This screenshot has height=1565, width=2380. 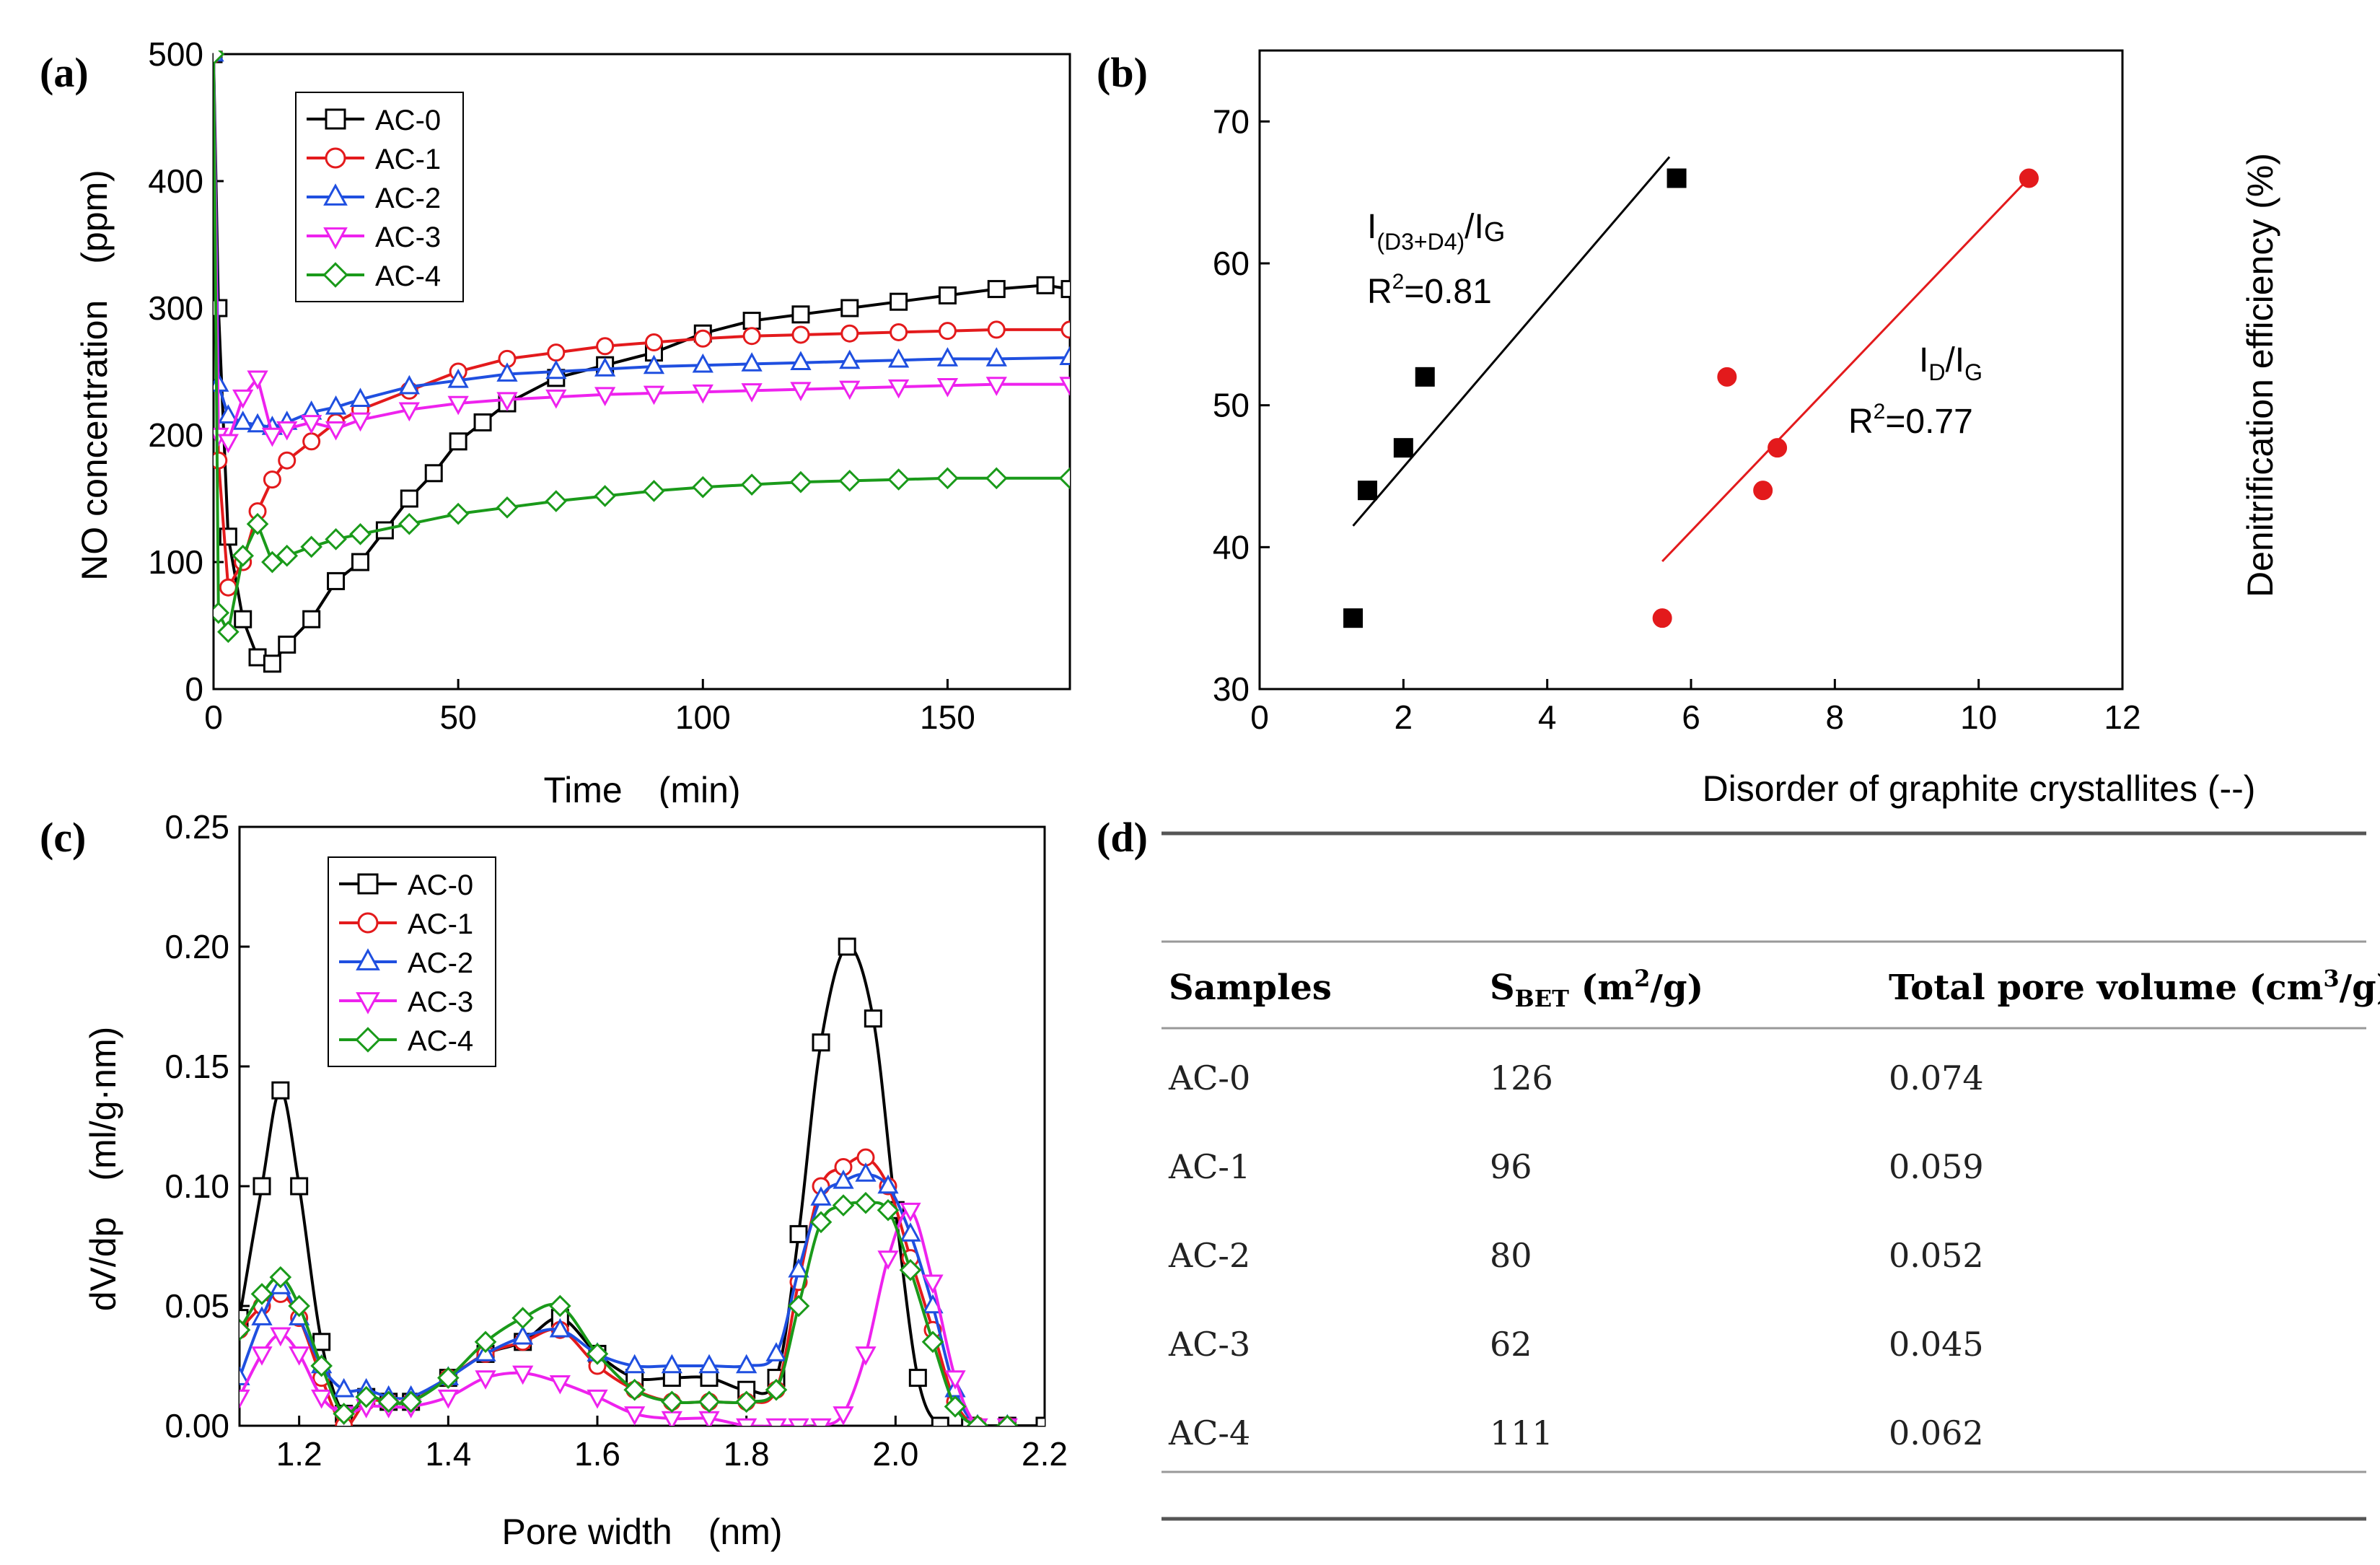 I want to click on table-cell: 80, so click(x=1511, y=1255).